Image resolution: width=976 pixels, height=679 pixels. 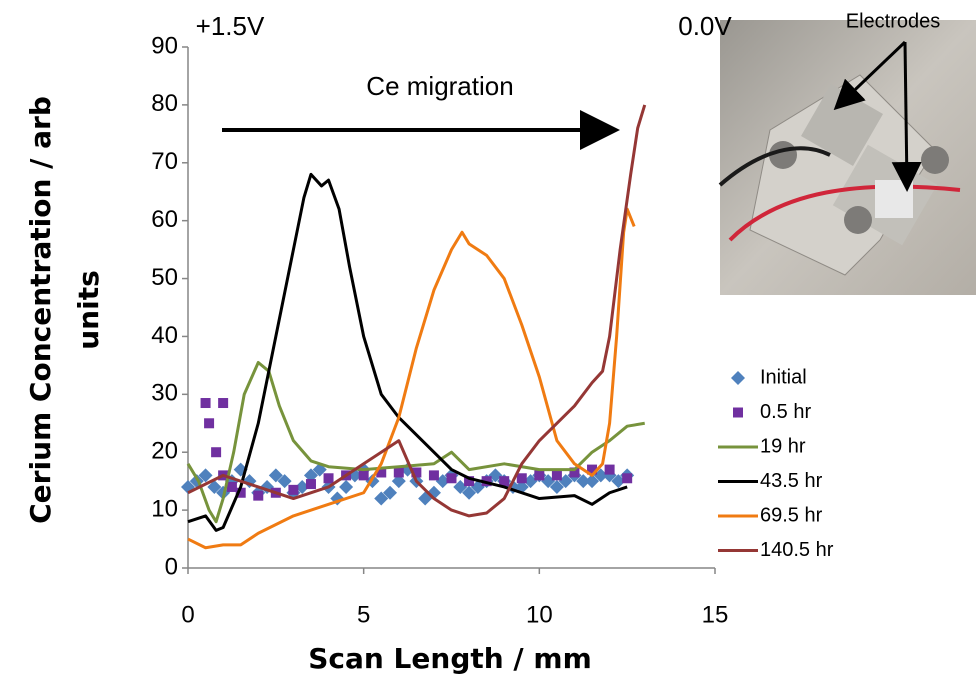 What do you see at coordinates (40, 310) in the screenshot?
I see `y-axis-title: Cerium Concentration / arb` at bounding box center [40, 310].